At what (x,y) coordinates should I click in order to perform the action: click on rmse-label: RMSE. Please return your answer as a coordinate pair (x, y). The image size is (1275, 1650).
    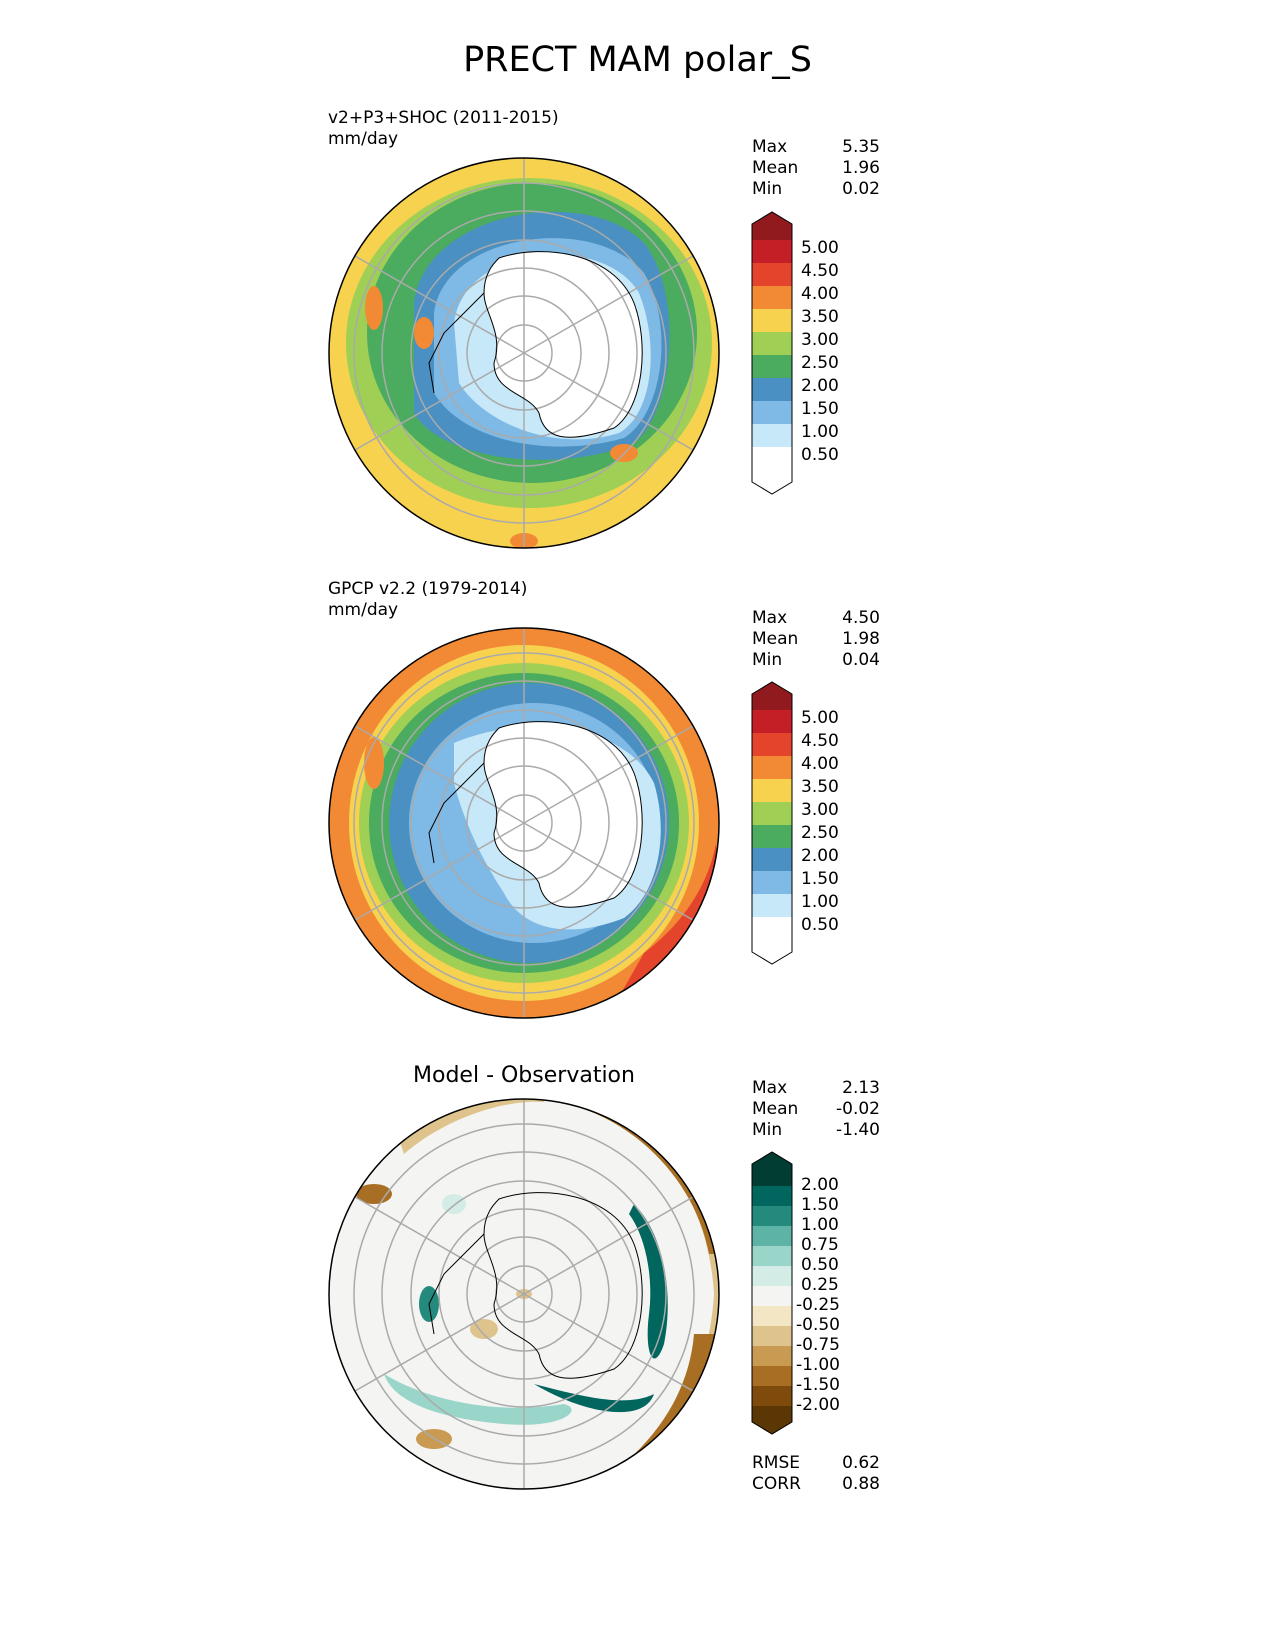
    Looking at the image, I should click on (776, 1463).